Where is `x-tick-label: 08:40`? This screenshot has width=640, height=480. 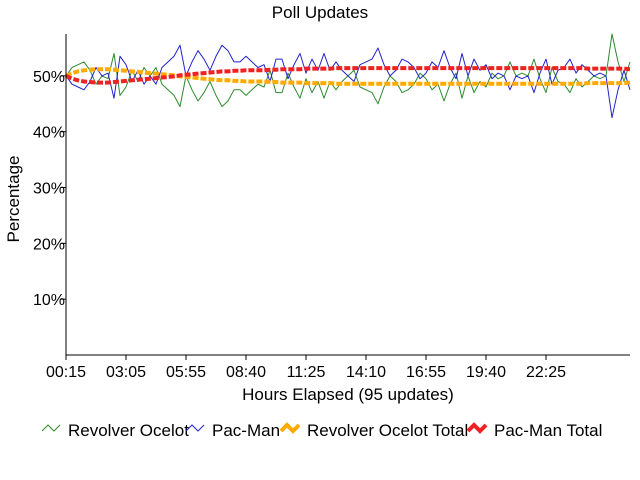 x-tick-label: 08:40 is located at coordinates (246, 372).